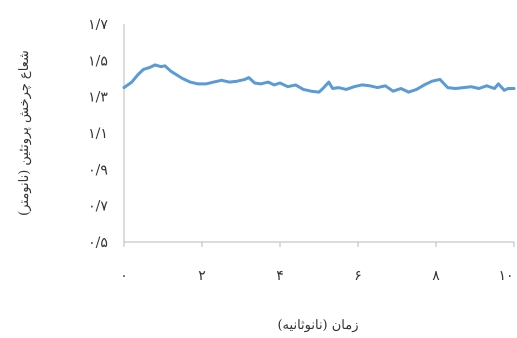  Describe the element at coordinates (316, 276) in the screenshot. I see `x-tick-labels: ۰ ۲ ۴ ۶ ۸ ۱۰` at that location.